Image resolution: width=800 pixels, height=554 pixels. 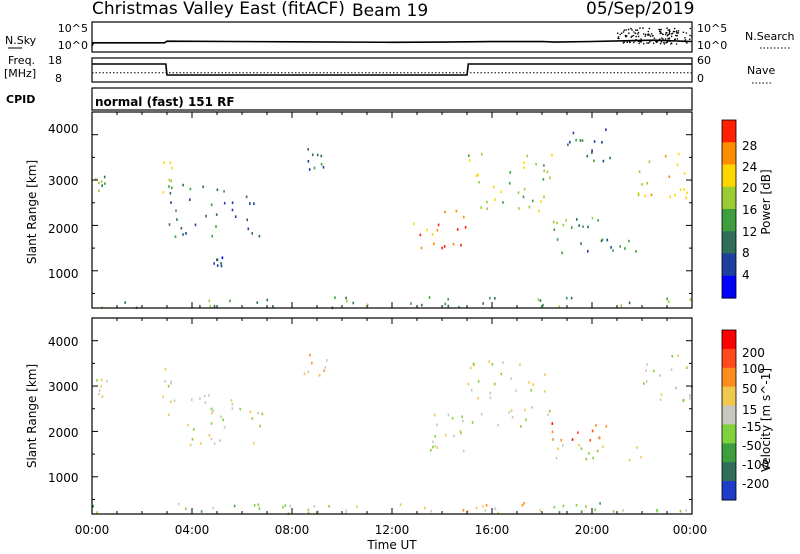 I want to click on power-ytick-2000: 2000, so click(x=63, y=229).